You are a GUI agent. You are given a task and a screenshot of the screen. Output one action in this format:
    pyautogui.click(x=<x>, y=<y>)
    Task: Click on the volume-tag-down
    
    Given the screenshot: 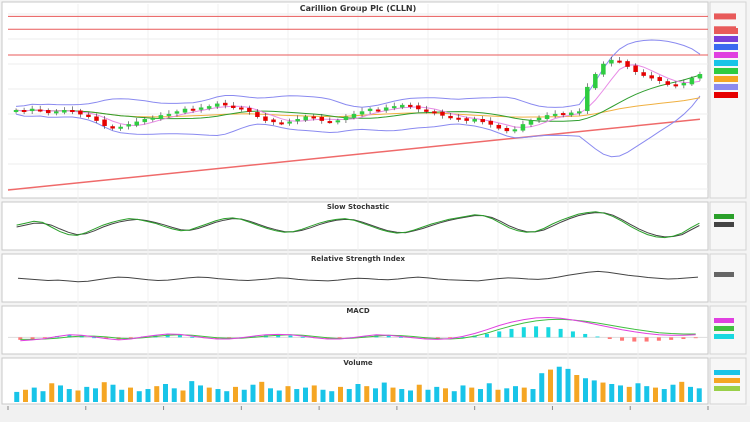 What is the action you would take?
    pyautogui.click(x=727, y=380)
    